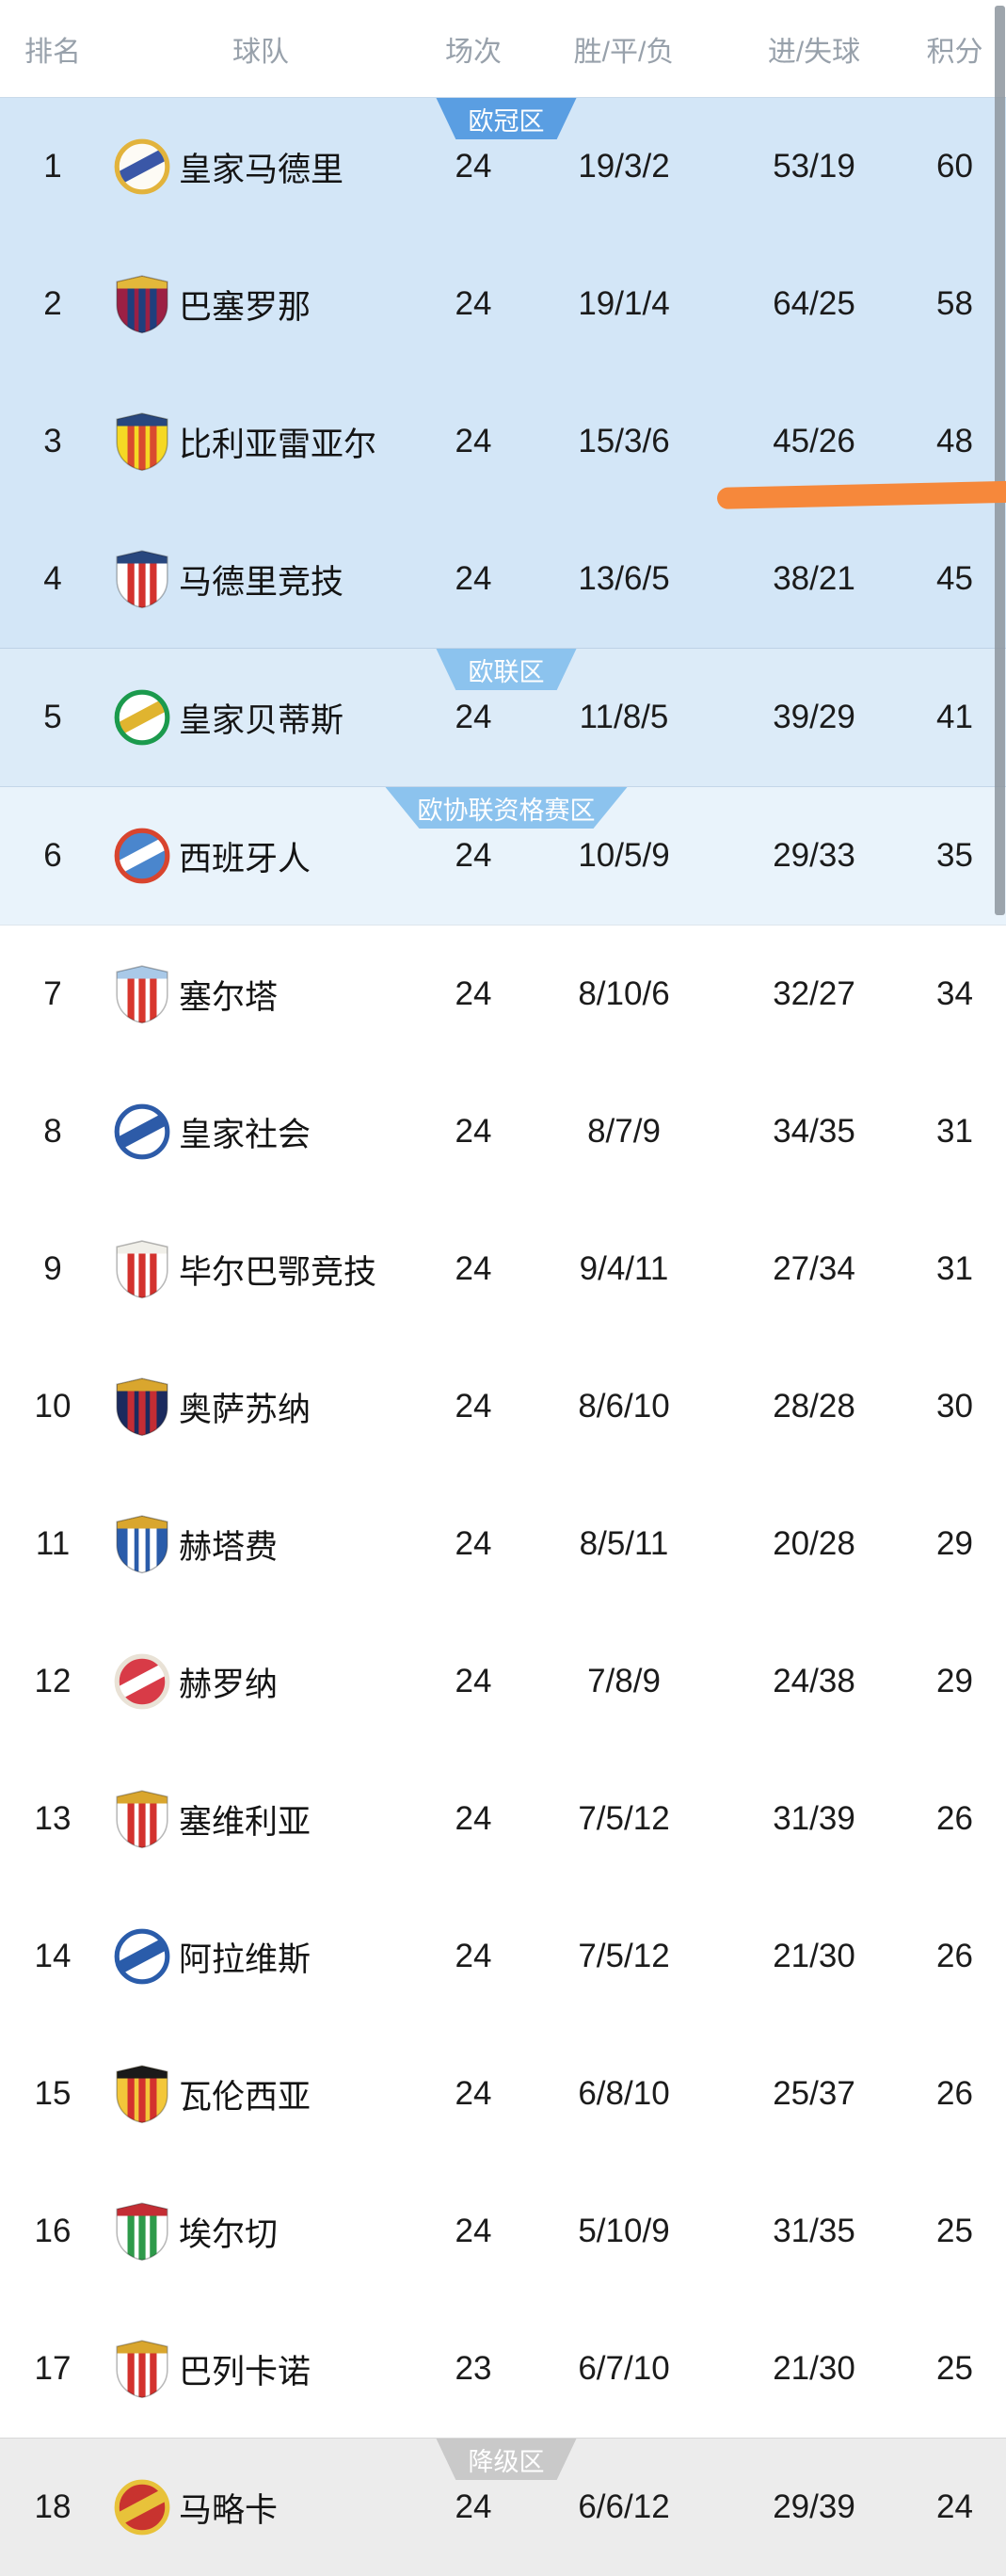 This screenshot has height=2576, width=1006. What do you see at coordinates (814, 166) in the screenshot?
I see `goals-cell: 53/19` at bounding box center [814, 166].